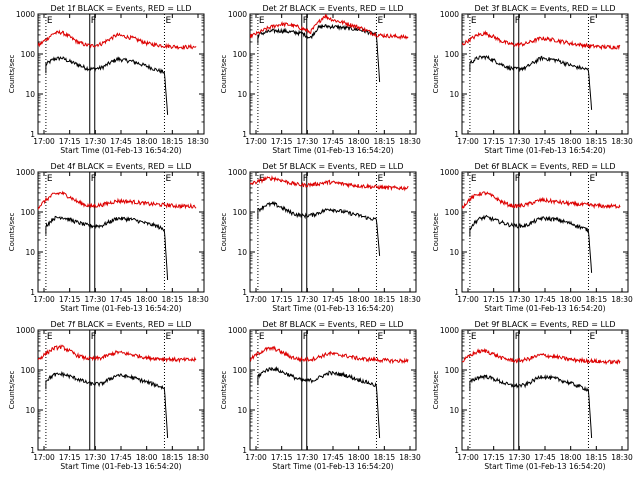 Image resolution: width=640 pixels, height=480 pixels. I want to click on panel-title: Det 7f BLACK = Events, RED = LLD, so click(120, 324).